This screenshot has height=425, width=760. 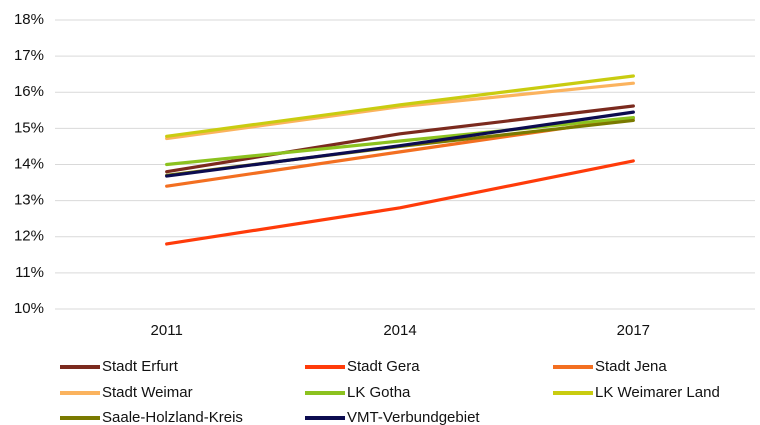 I want to click on y-tick-label: 12%, so click(x=29, y=236).